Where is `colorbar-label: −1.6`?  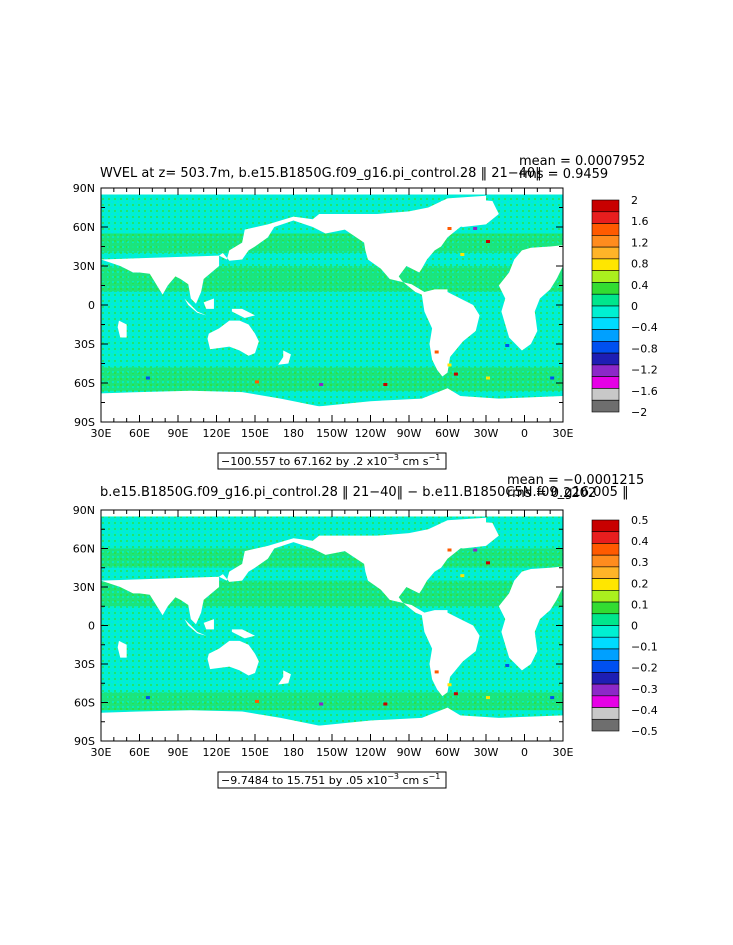 colorbar-label: −1.6 is located at coordinates (644, 391).